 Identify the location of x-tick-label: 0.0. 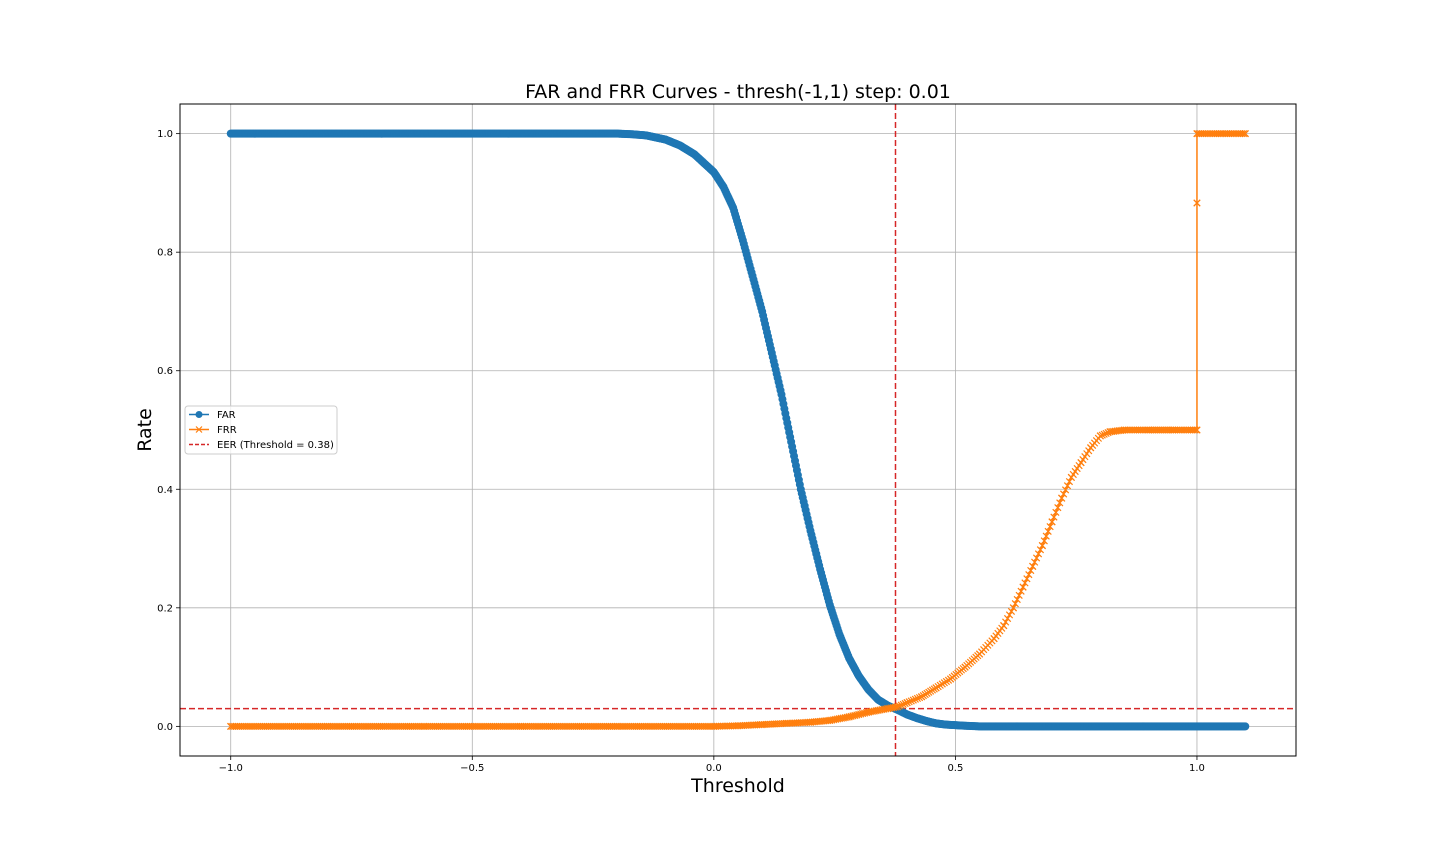
(714, 768).